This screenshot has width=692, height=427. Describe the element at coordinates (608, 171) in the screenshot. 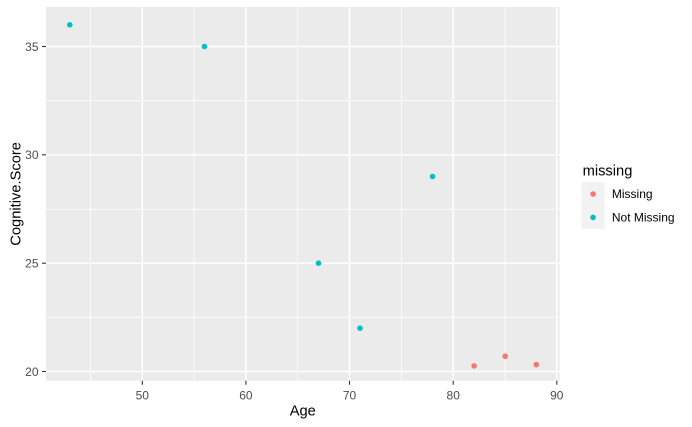

I see `svg-text: missing` at that location.